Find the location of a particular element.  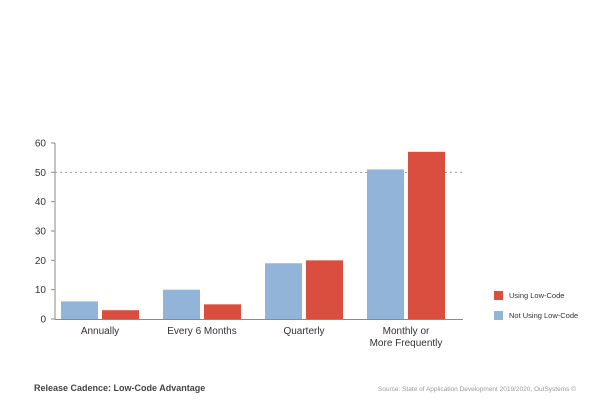

chart-legend: Using Low-Code Not Using Low-Code is located at coordinates (544, 310).